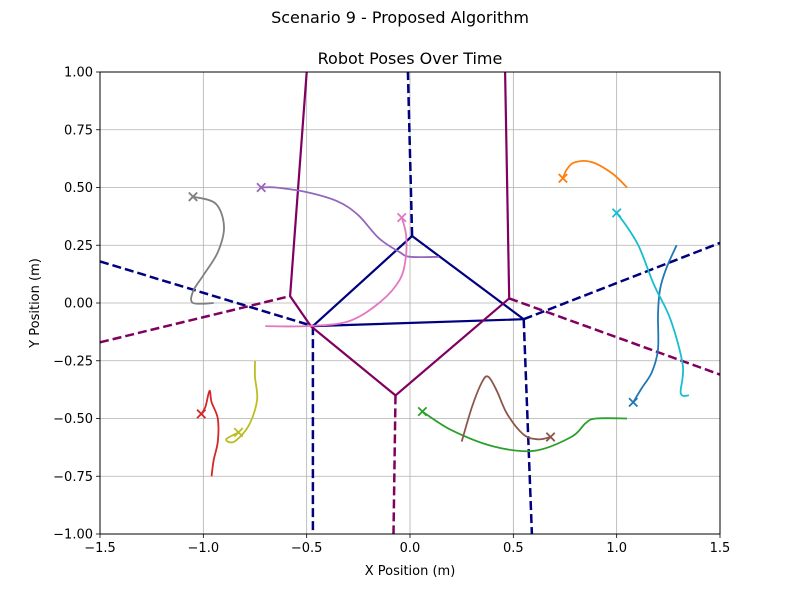 Image resolution: width=800 pixels, height=600 pixels. What do you see at coordinates (418, 281) in the screenshot?
I see `partition-solid-line` at bounding box center [418, 281].